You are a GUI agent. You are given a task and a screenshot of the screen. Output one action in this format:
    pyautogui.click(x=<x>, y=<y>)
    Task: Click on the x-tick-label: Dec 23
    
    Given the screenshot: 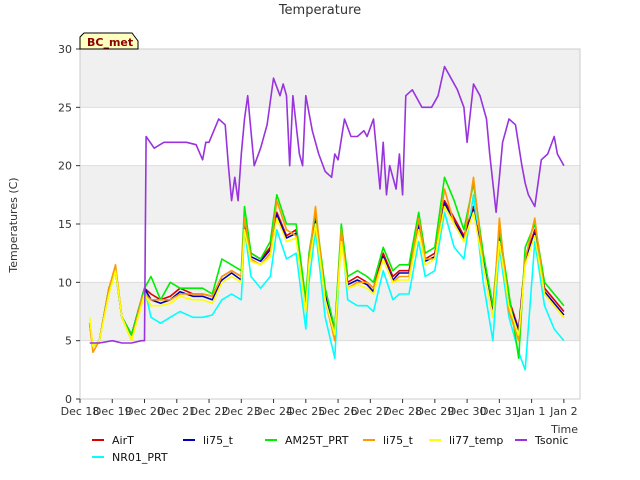 What is the action you would take?
    pyautogui.click(x=241, y=411)
    